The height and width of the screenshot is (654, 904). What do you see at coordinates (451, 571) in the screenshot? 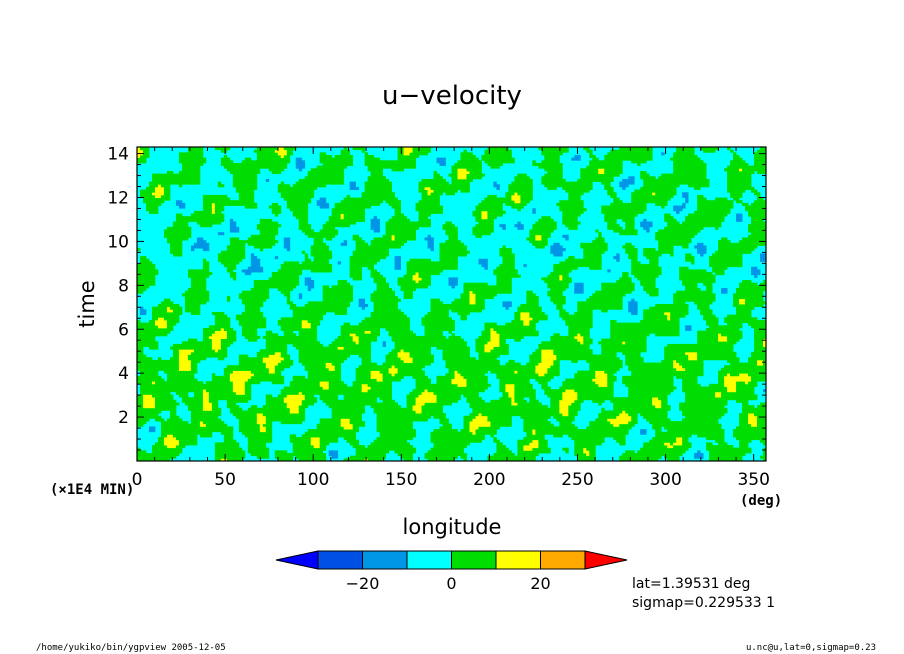
I see `colorbar: −20 0 20` at bounding box center [451, 571].